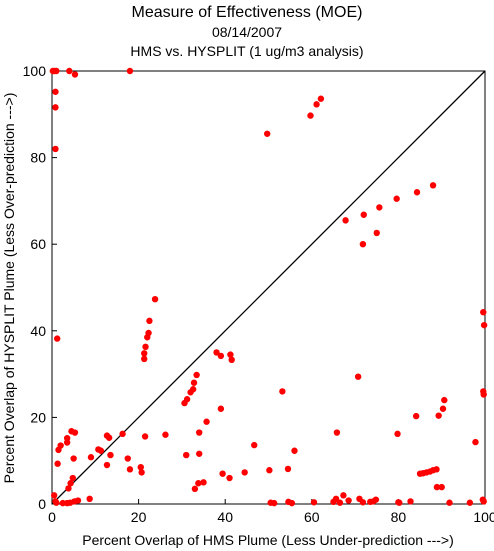 The height and width of the screenshot is (551, 494). What do you see at coordinates (247, 12) in the screenshot?
I see `chart-title: Measure of Effectiveness (MOE)` at bounding box center [247, 12].